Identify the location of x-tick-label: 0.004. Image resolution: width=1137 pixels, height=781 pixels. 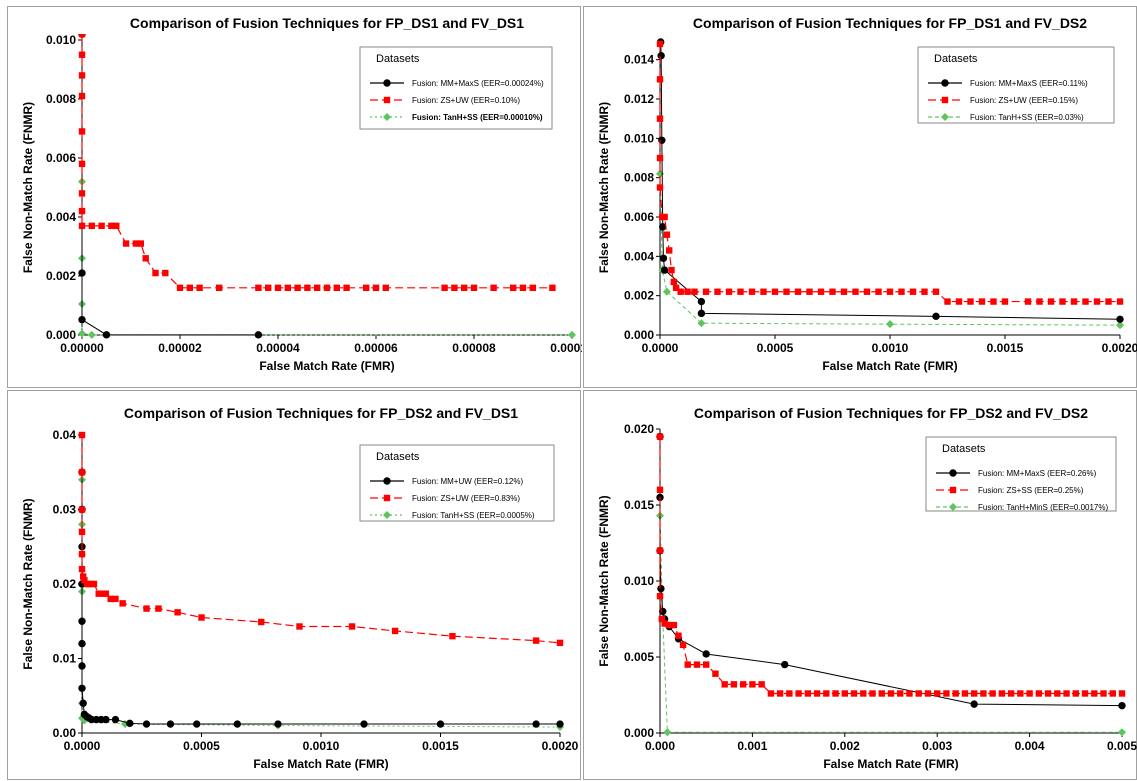
(1030, 746).